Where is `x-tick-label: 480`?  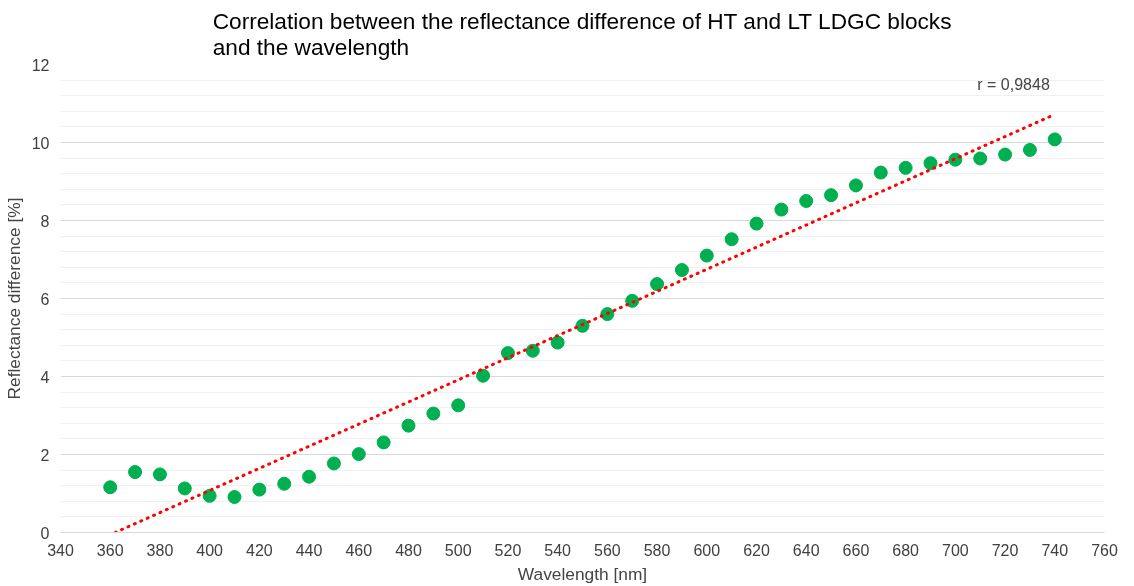 x-tick-label: 480 is located at coordinates (408, 550).